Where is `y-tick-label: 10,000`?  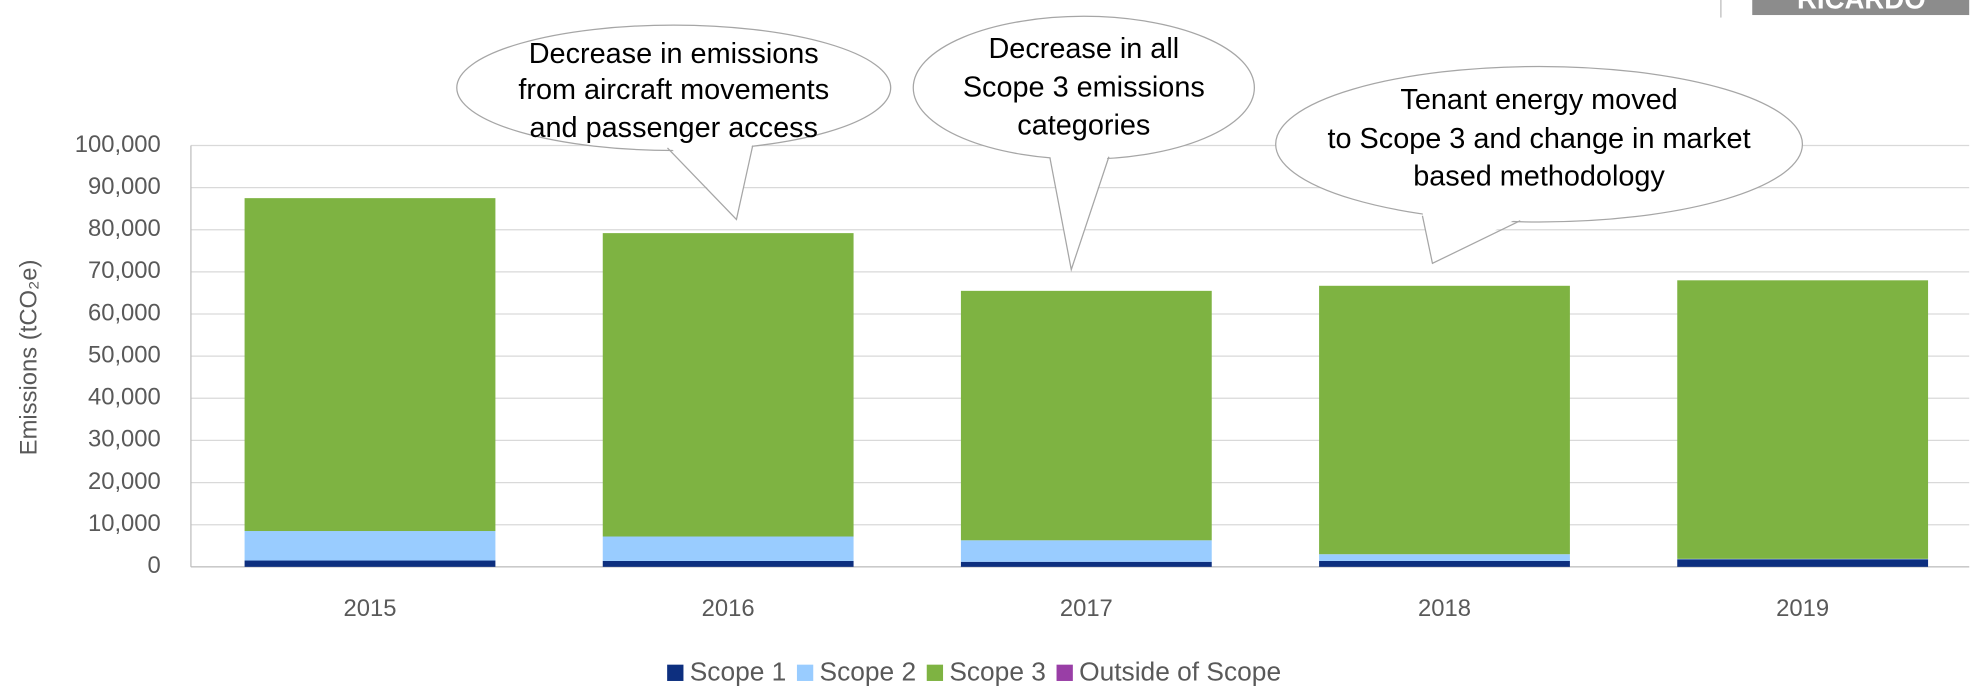 y-tick-label: 10,000 is located at coordinates (124, 523).